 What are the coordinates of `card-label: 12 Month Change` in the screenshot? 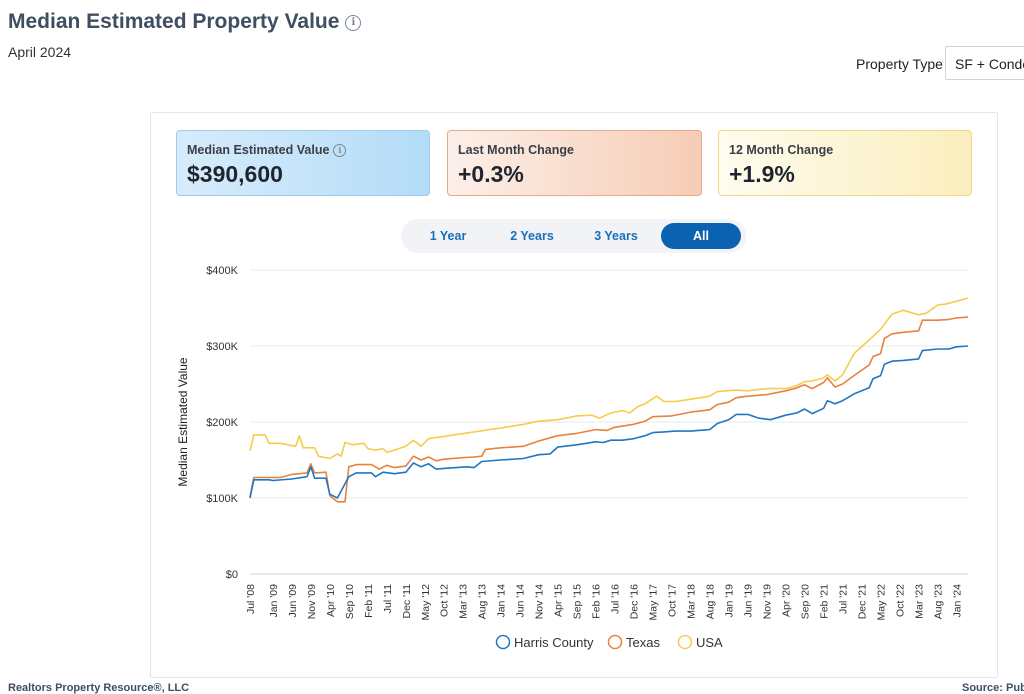 It's located at (781, 150).